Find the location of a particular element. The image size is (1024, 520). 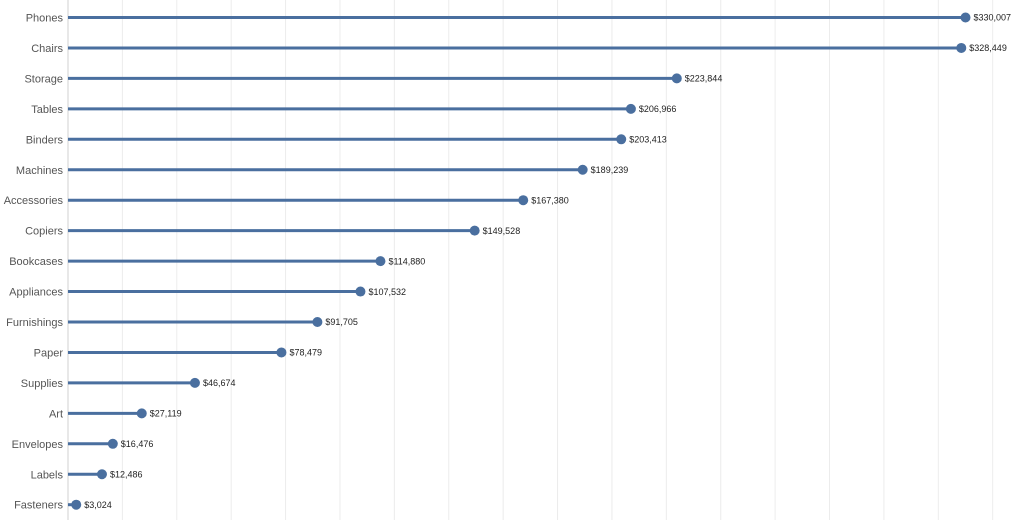

data-label: $16,476 is located at coordinates (137, 444).